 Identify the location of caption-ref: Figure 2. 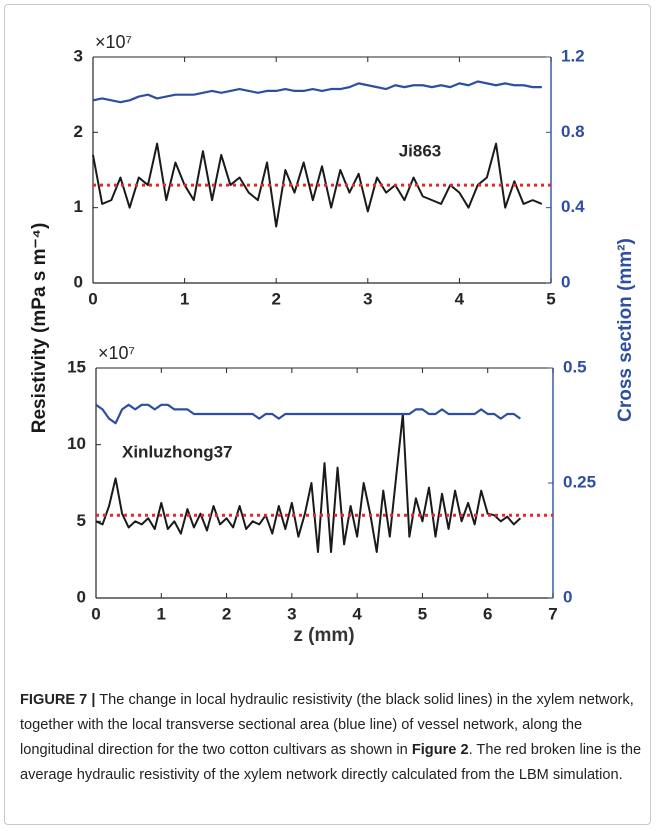
(440, 750).